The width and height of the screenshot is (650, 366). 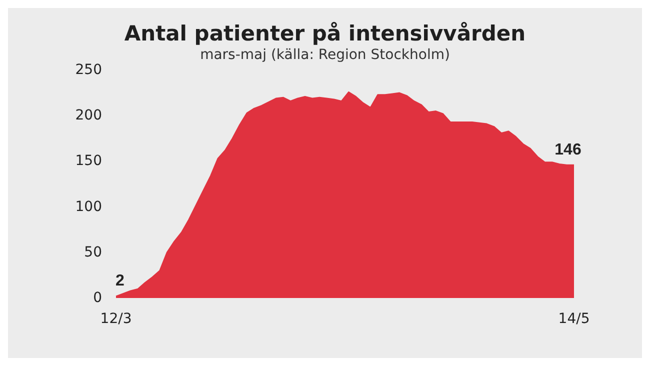 I want to click on y-tick-label: 50, so click(x=93, y=252).